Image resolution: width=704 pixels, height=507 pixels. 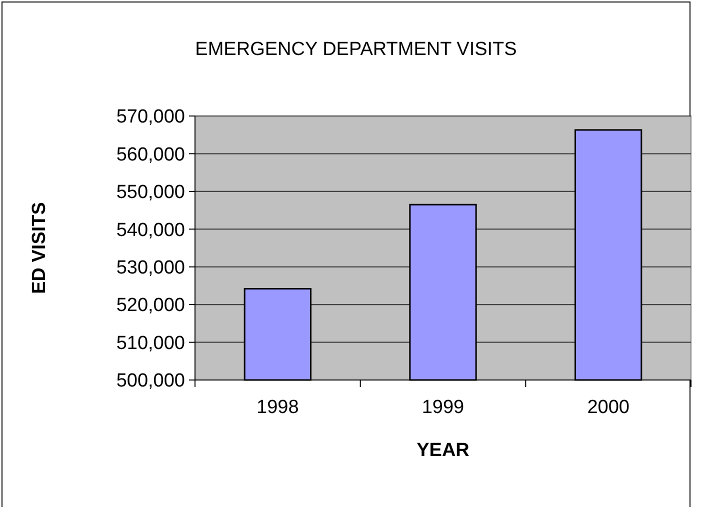 What do you see at coordinates (150, 343) in the screenshot?
I see `y-tick-label: 510,000` at bounding box center [150, 343].